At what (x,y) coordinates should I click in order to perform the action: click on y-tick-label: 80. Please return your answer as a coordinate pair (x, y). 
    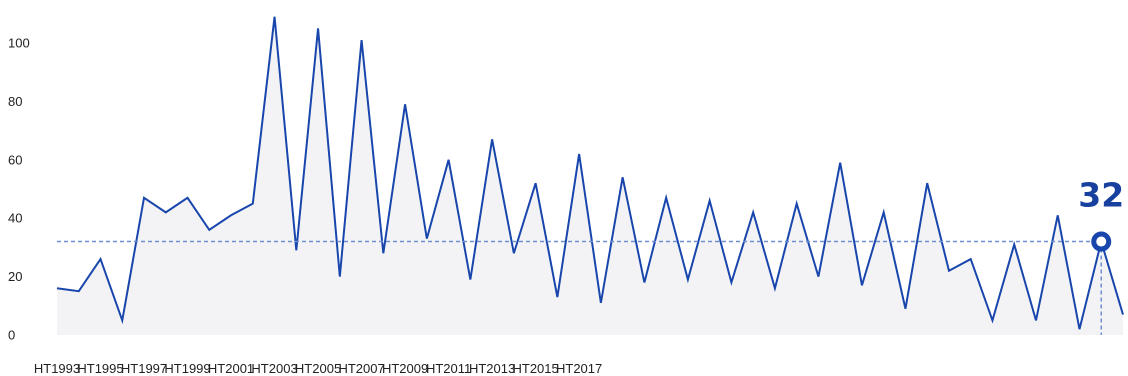
    Looking at the image, I should click on (15, 101).